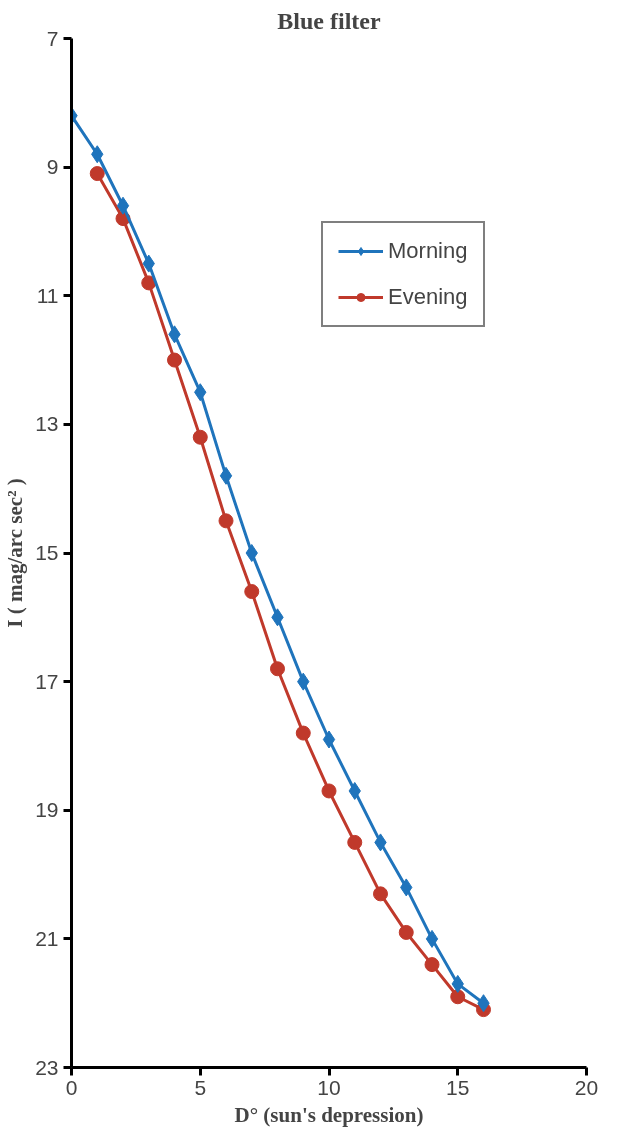 The width and height of the screenshot is (621, 1139). Describe the element at coordinates (47, 938) in the screenshot. I see `y-tick-label: 21` at that location.